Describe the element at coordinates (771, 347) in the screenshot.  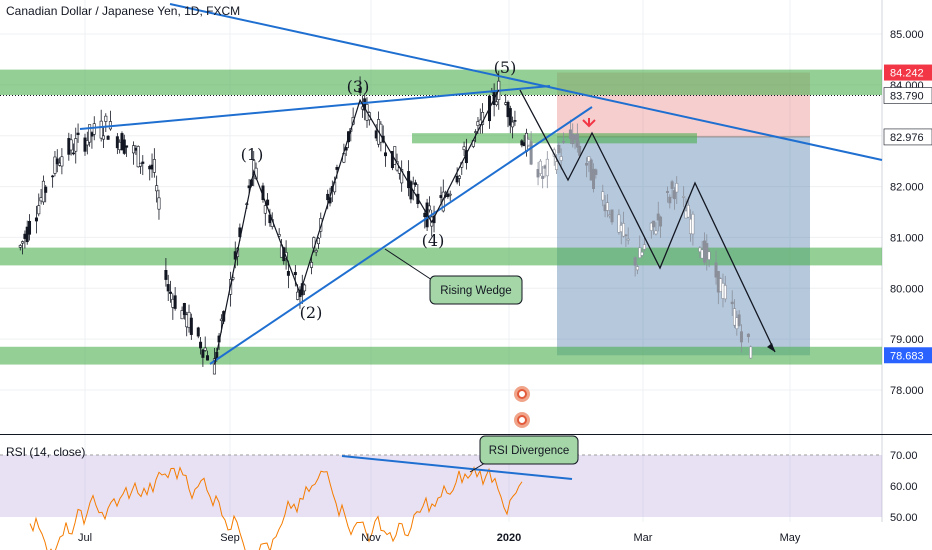
I see `projection-arrowhead` at that location.